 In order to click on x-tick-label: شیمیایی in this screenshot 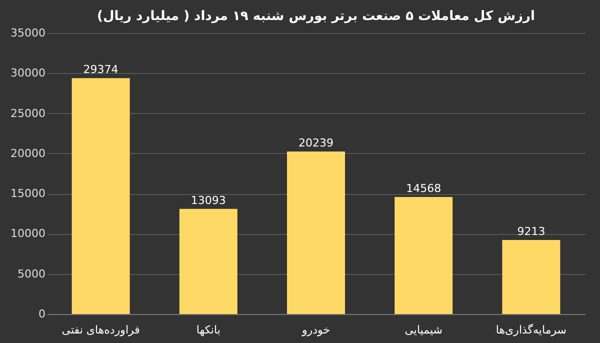, I will do `click(423, 330)`.